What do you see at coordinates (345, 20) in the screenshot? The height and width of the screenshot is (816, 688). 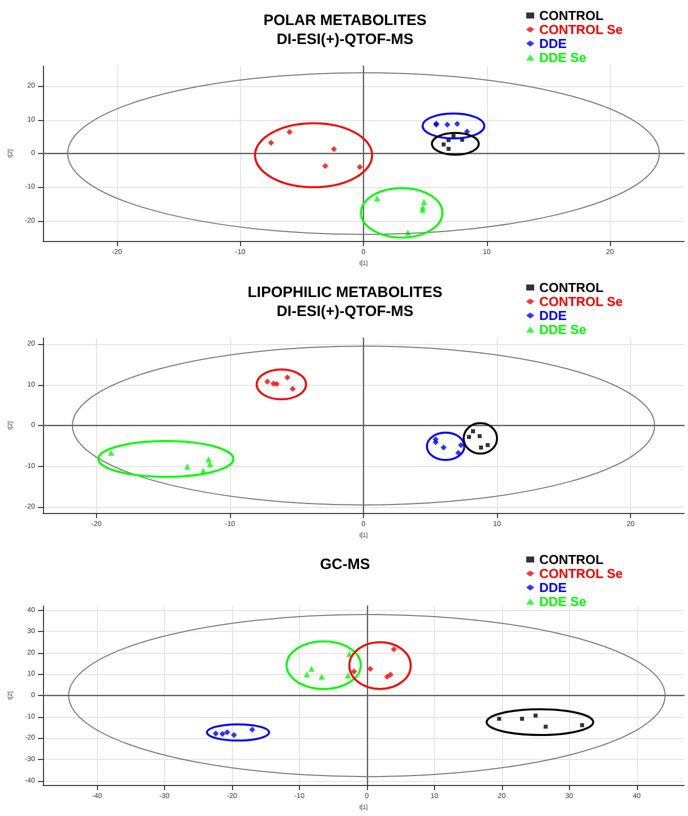 I see `chart-title: POLAR METABOLITES` at bounding box center [345, 20].